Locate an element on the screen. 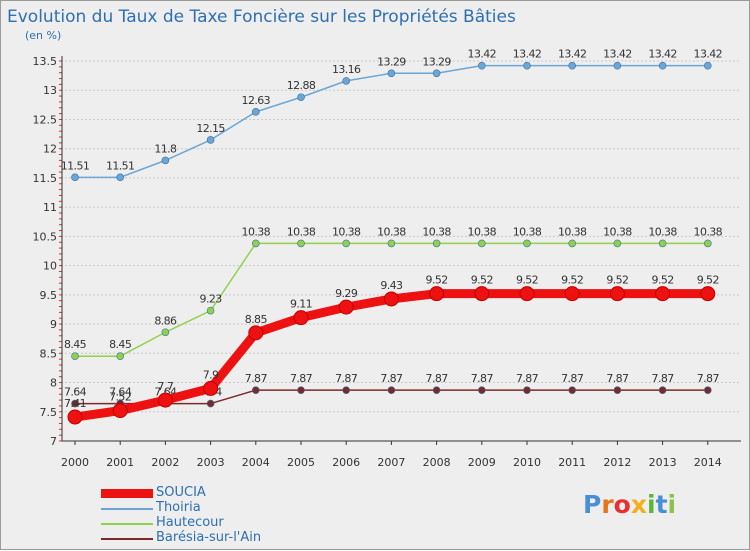 The width and height of the screenshot is (750, 551). proxiti-logo: Proxiti is located at coordinates (629, 504).